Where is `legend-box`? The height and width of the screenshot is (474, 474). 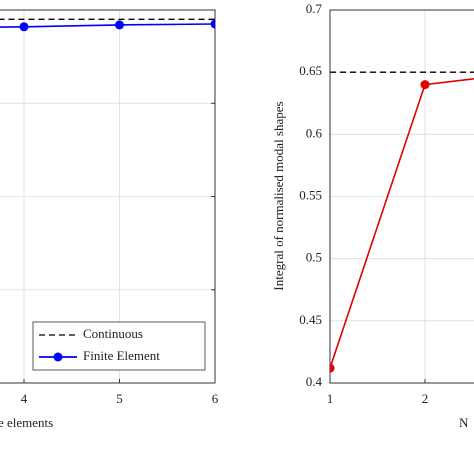 legend-box is located at coordinates (119, 346).